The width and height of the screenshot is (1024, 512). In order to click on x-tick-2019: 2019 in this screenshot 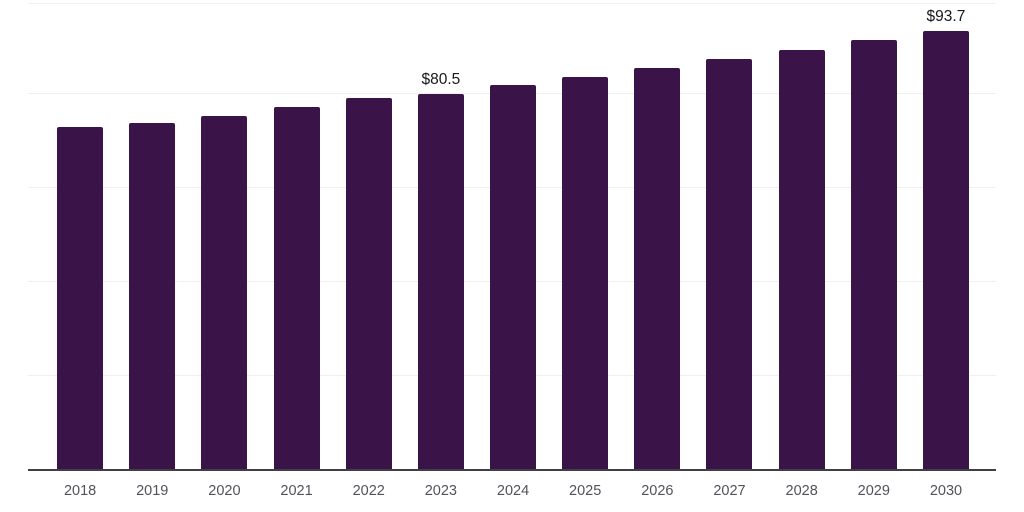, I will do `click(152, 491)`.